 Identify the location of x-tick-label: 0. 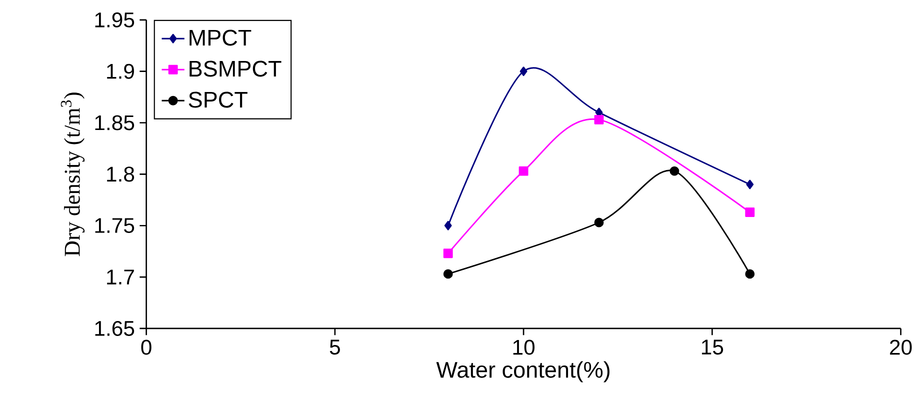
(146, 347).